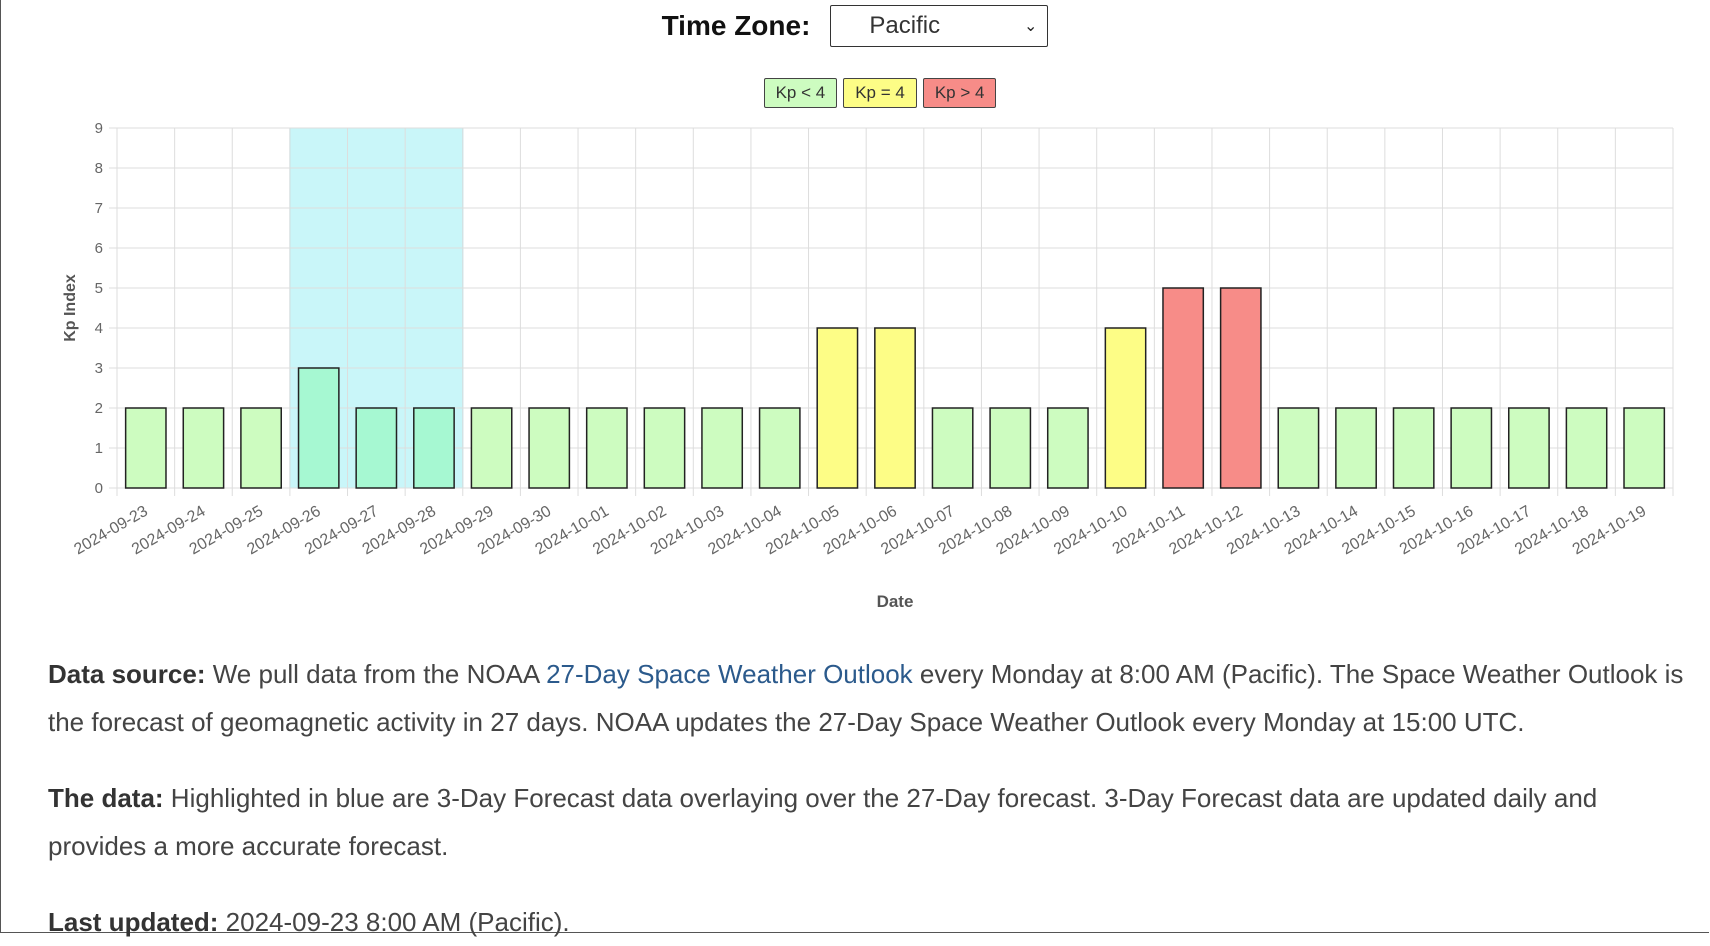 Image resolution: width=1710 pixels, height=946 pixels. Describe the element at coordinates (394, 922) in the screenshot. I see `last-updated-text: 2024-09-23 8:00 AM (Pacific).` at that location.